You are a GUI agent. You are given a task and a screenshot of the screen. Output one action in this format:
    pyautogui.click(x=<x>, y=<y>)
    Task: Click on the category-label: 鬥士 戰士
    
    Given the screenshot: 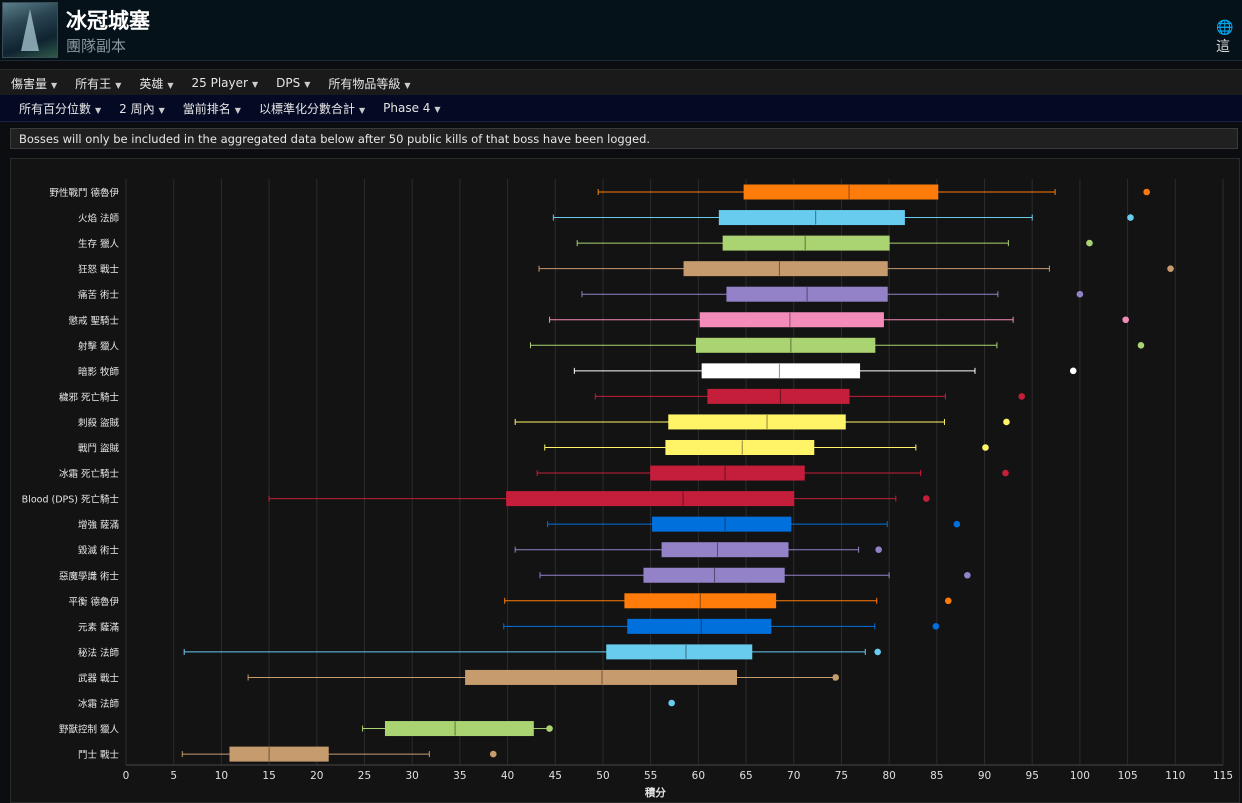 What is the action you would take?
    pyautogui.click(x=99, y=755)
    